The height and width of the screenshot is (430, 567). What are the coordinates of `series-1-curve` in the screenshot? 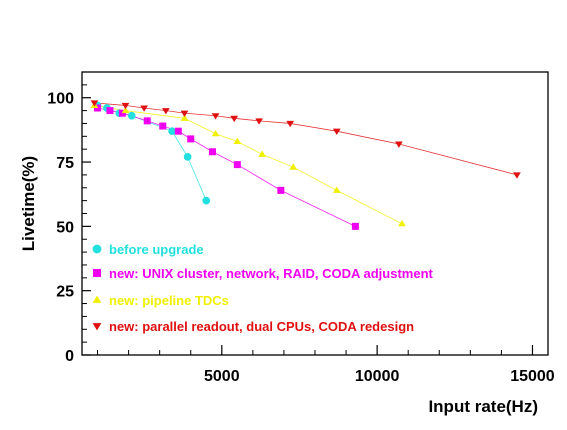 It's located at (226, 167).